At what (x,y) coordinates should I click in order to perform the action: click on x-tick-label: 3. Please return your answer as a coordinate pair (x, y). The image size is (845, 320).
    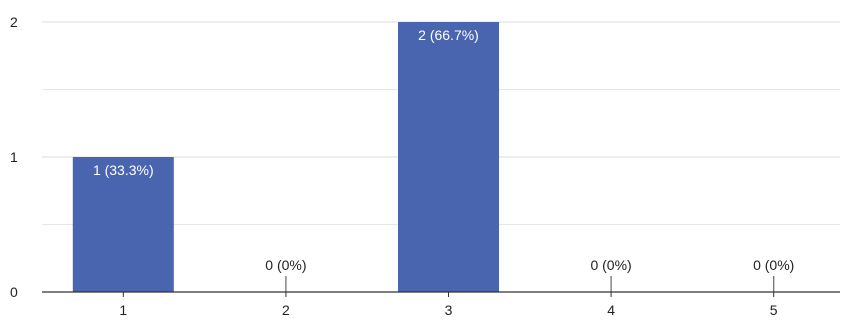
    Looking at the image, I should click on (449, 310).